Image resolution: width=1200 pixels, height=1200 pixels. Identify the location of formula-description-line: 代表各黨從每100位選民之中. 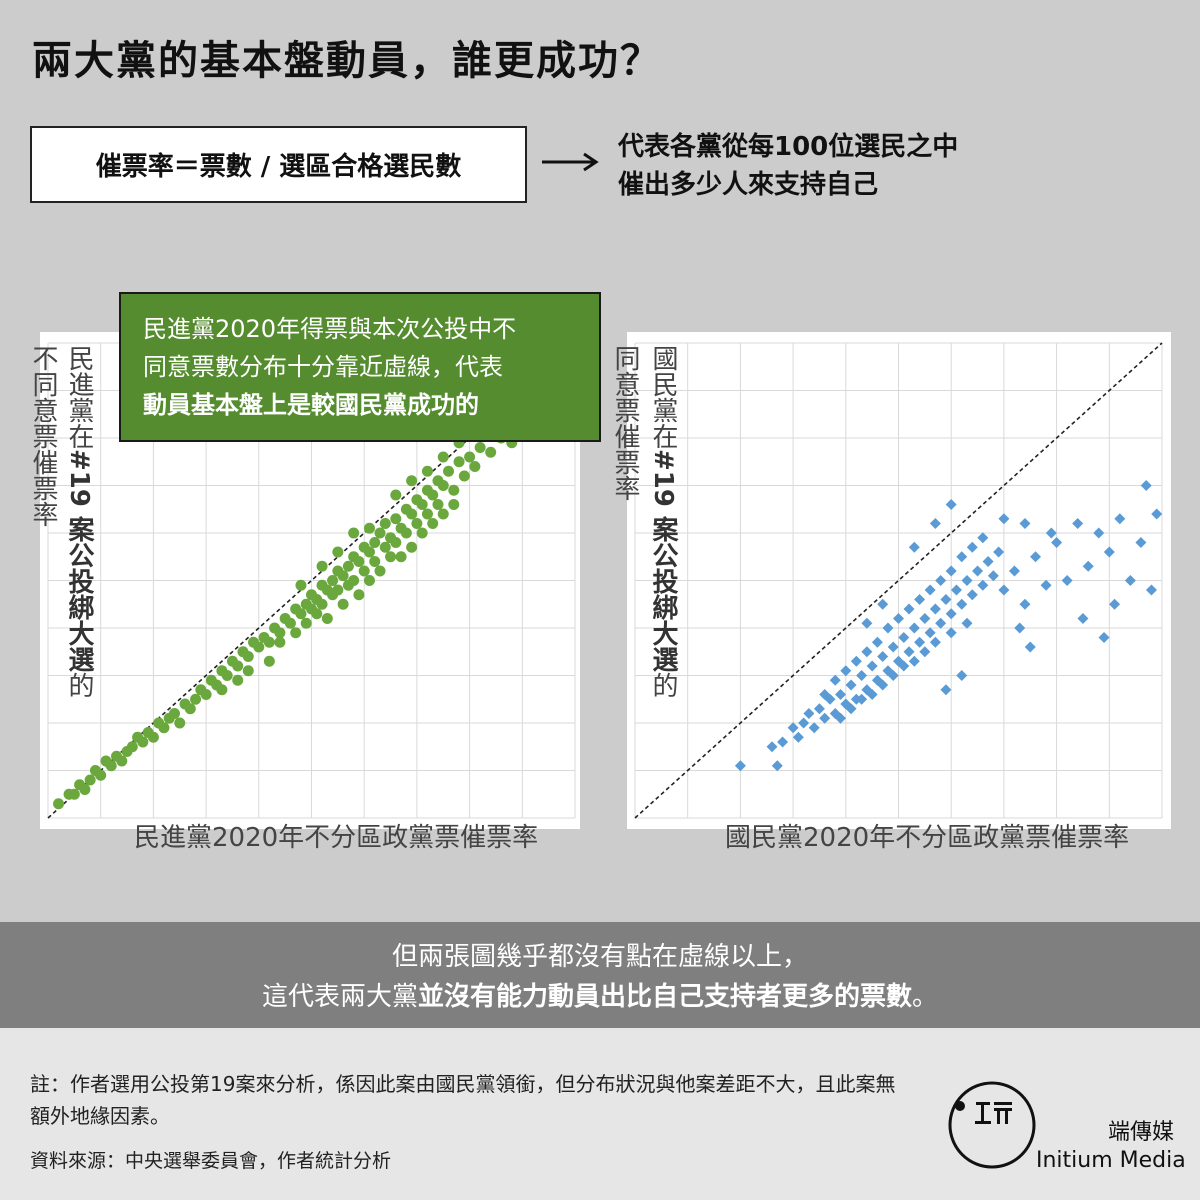
(788, 147).